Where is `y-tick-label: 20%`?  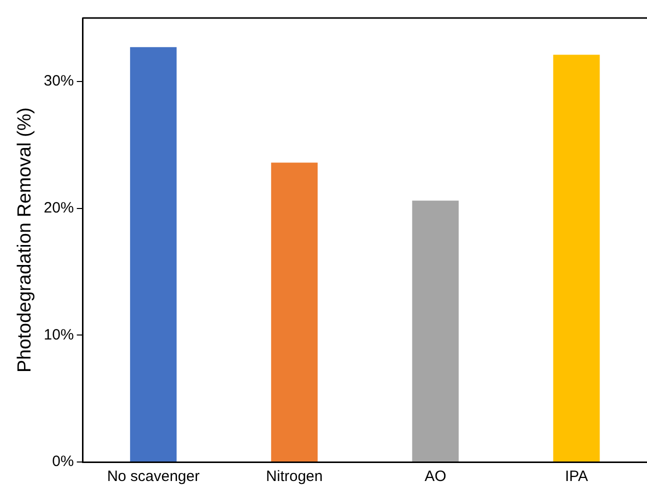 y-tick-label: 20% is located at coordinates (59, 207).